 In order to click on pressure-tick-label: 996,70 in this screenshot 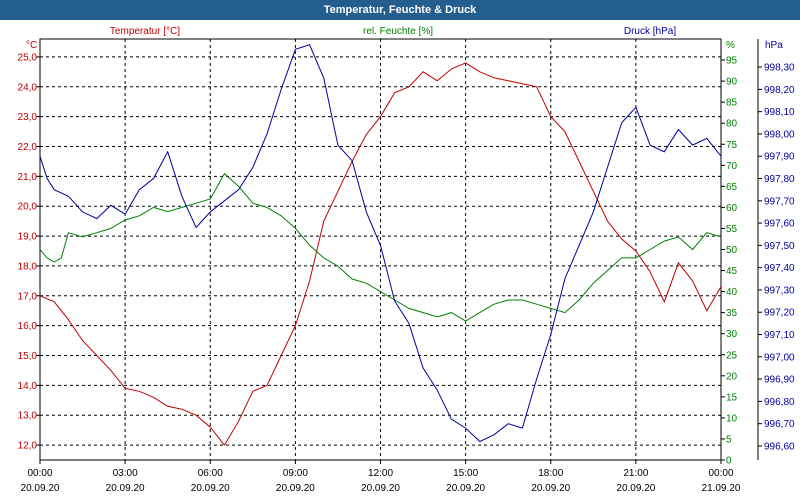, I will do `click(779, 424)`.